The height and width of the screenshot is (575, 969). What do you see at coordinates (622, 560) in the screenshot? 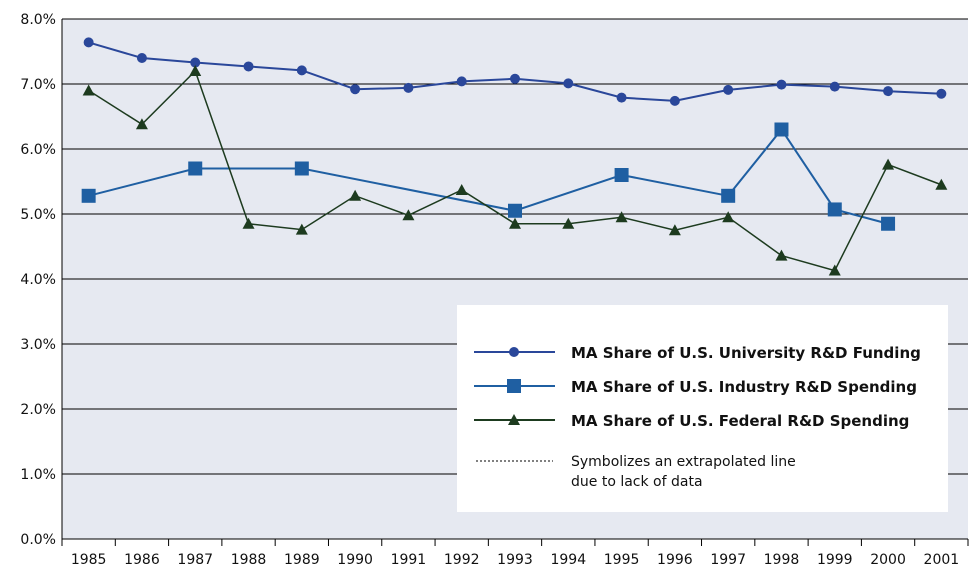
I see `x-tick-label: 1995` at bounding box center [622, 560].